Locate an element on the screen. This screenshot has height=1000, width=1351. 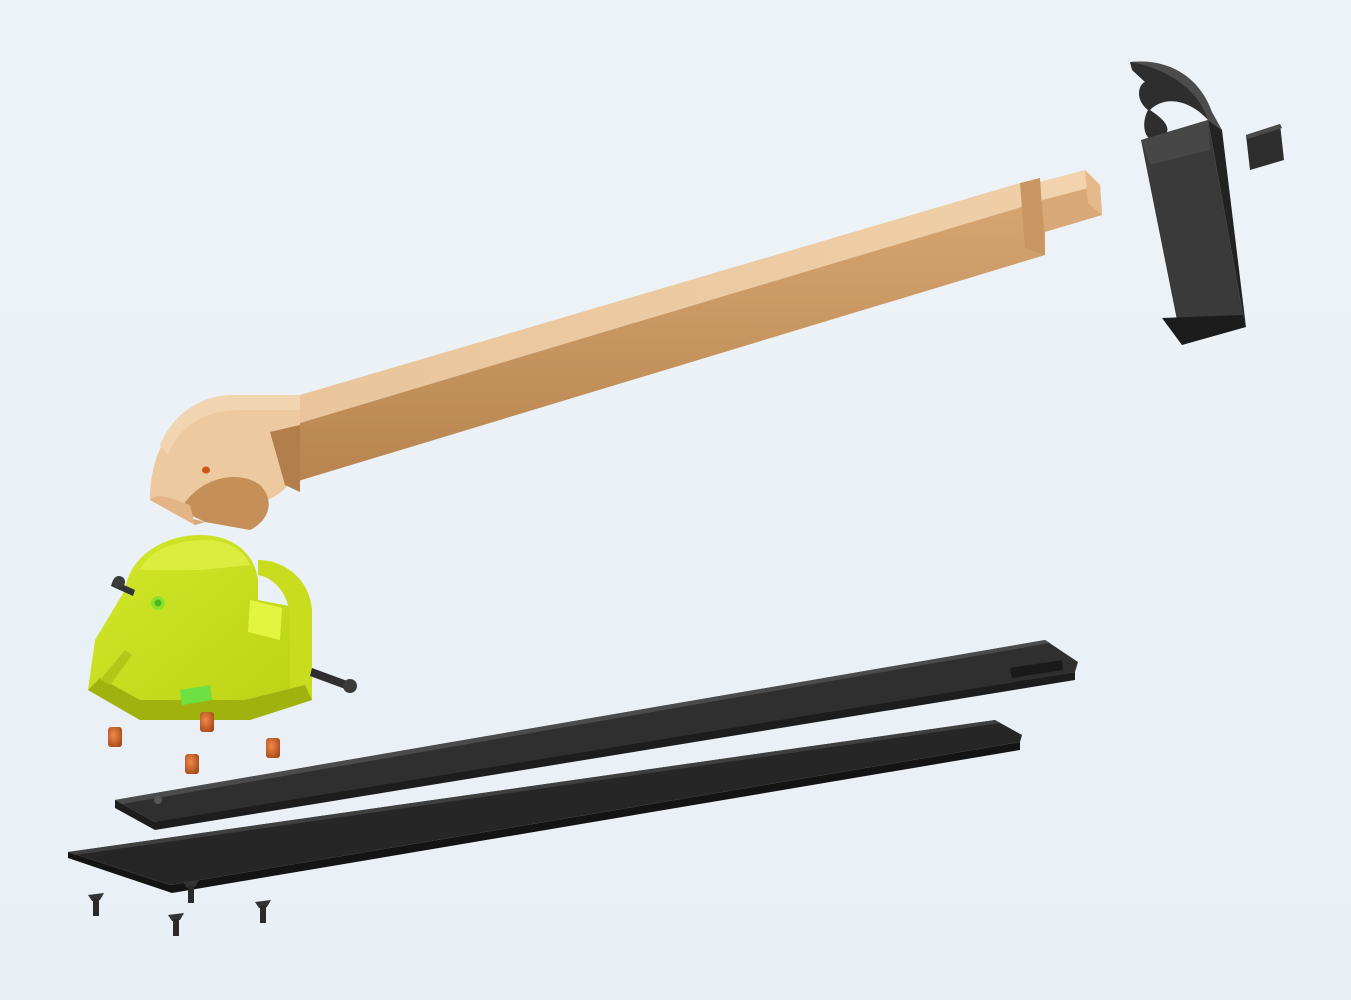
upper-black-rail-part is located at coordinates (596, 735).